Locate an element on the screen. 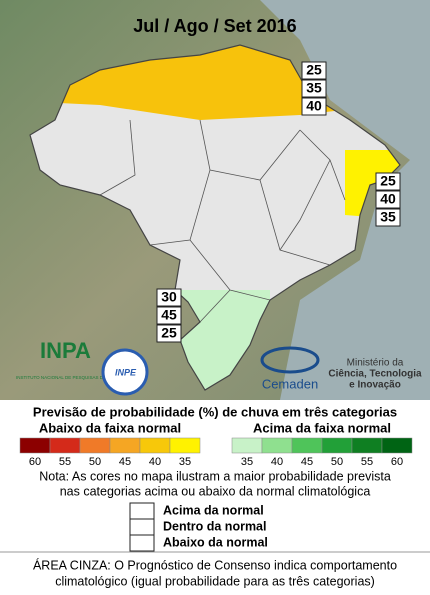 The height and width of the screenshot is (595, 430). cemaden-eye is located at coordinates (290, 360).